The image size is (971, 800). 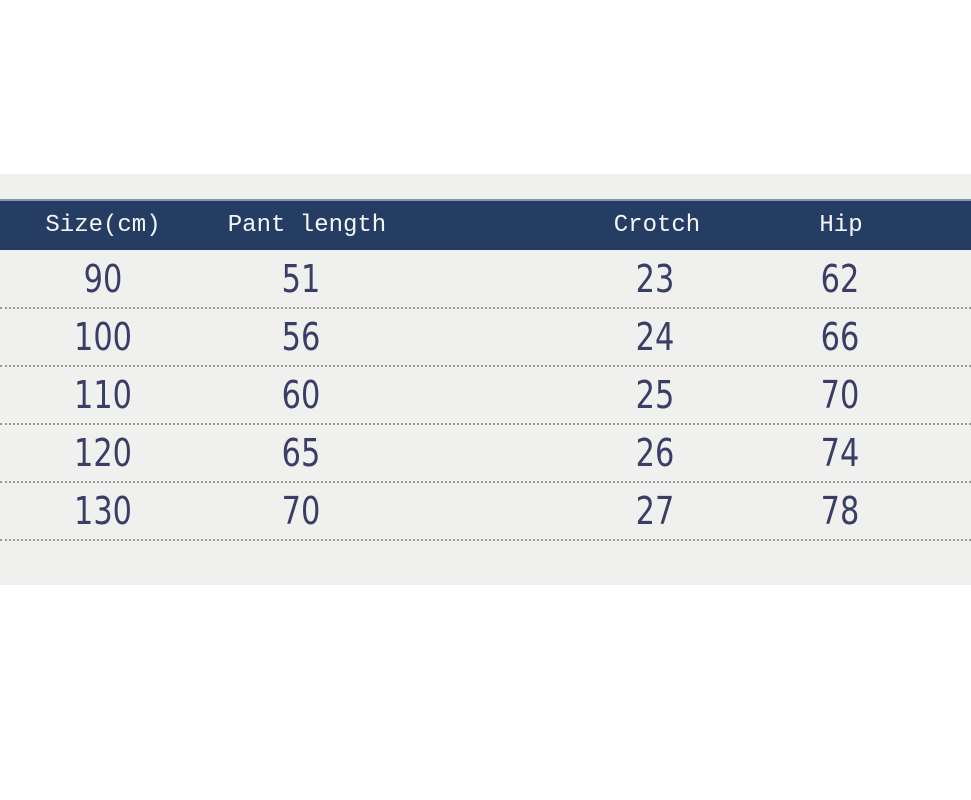 What do you see at coordinates (103, 453) in the screenshot?
I see `cell-size: 120` at bounding box center [103, 453].